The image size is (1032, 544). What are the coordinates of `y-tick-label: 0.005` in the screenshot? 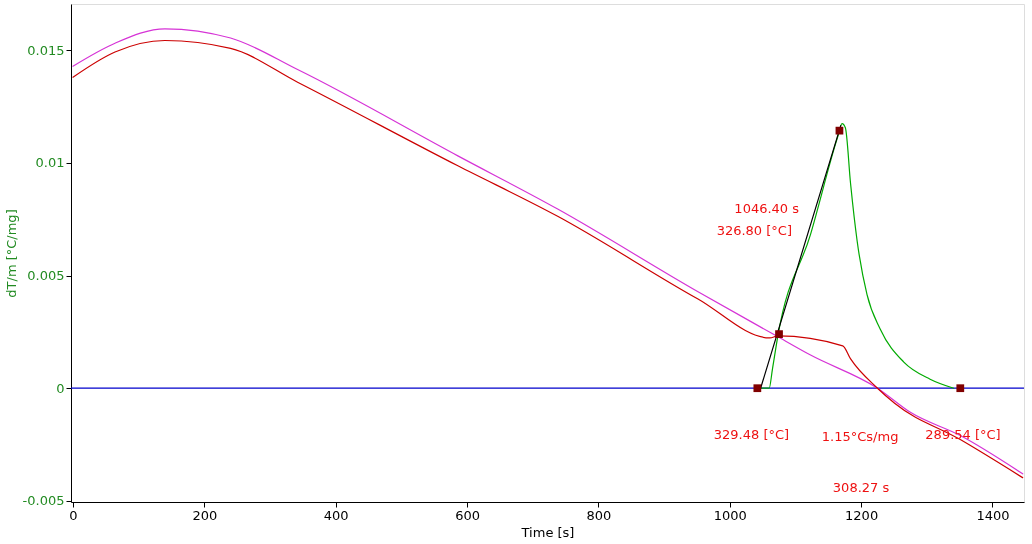 It's located at (46, 276).